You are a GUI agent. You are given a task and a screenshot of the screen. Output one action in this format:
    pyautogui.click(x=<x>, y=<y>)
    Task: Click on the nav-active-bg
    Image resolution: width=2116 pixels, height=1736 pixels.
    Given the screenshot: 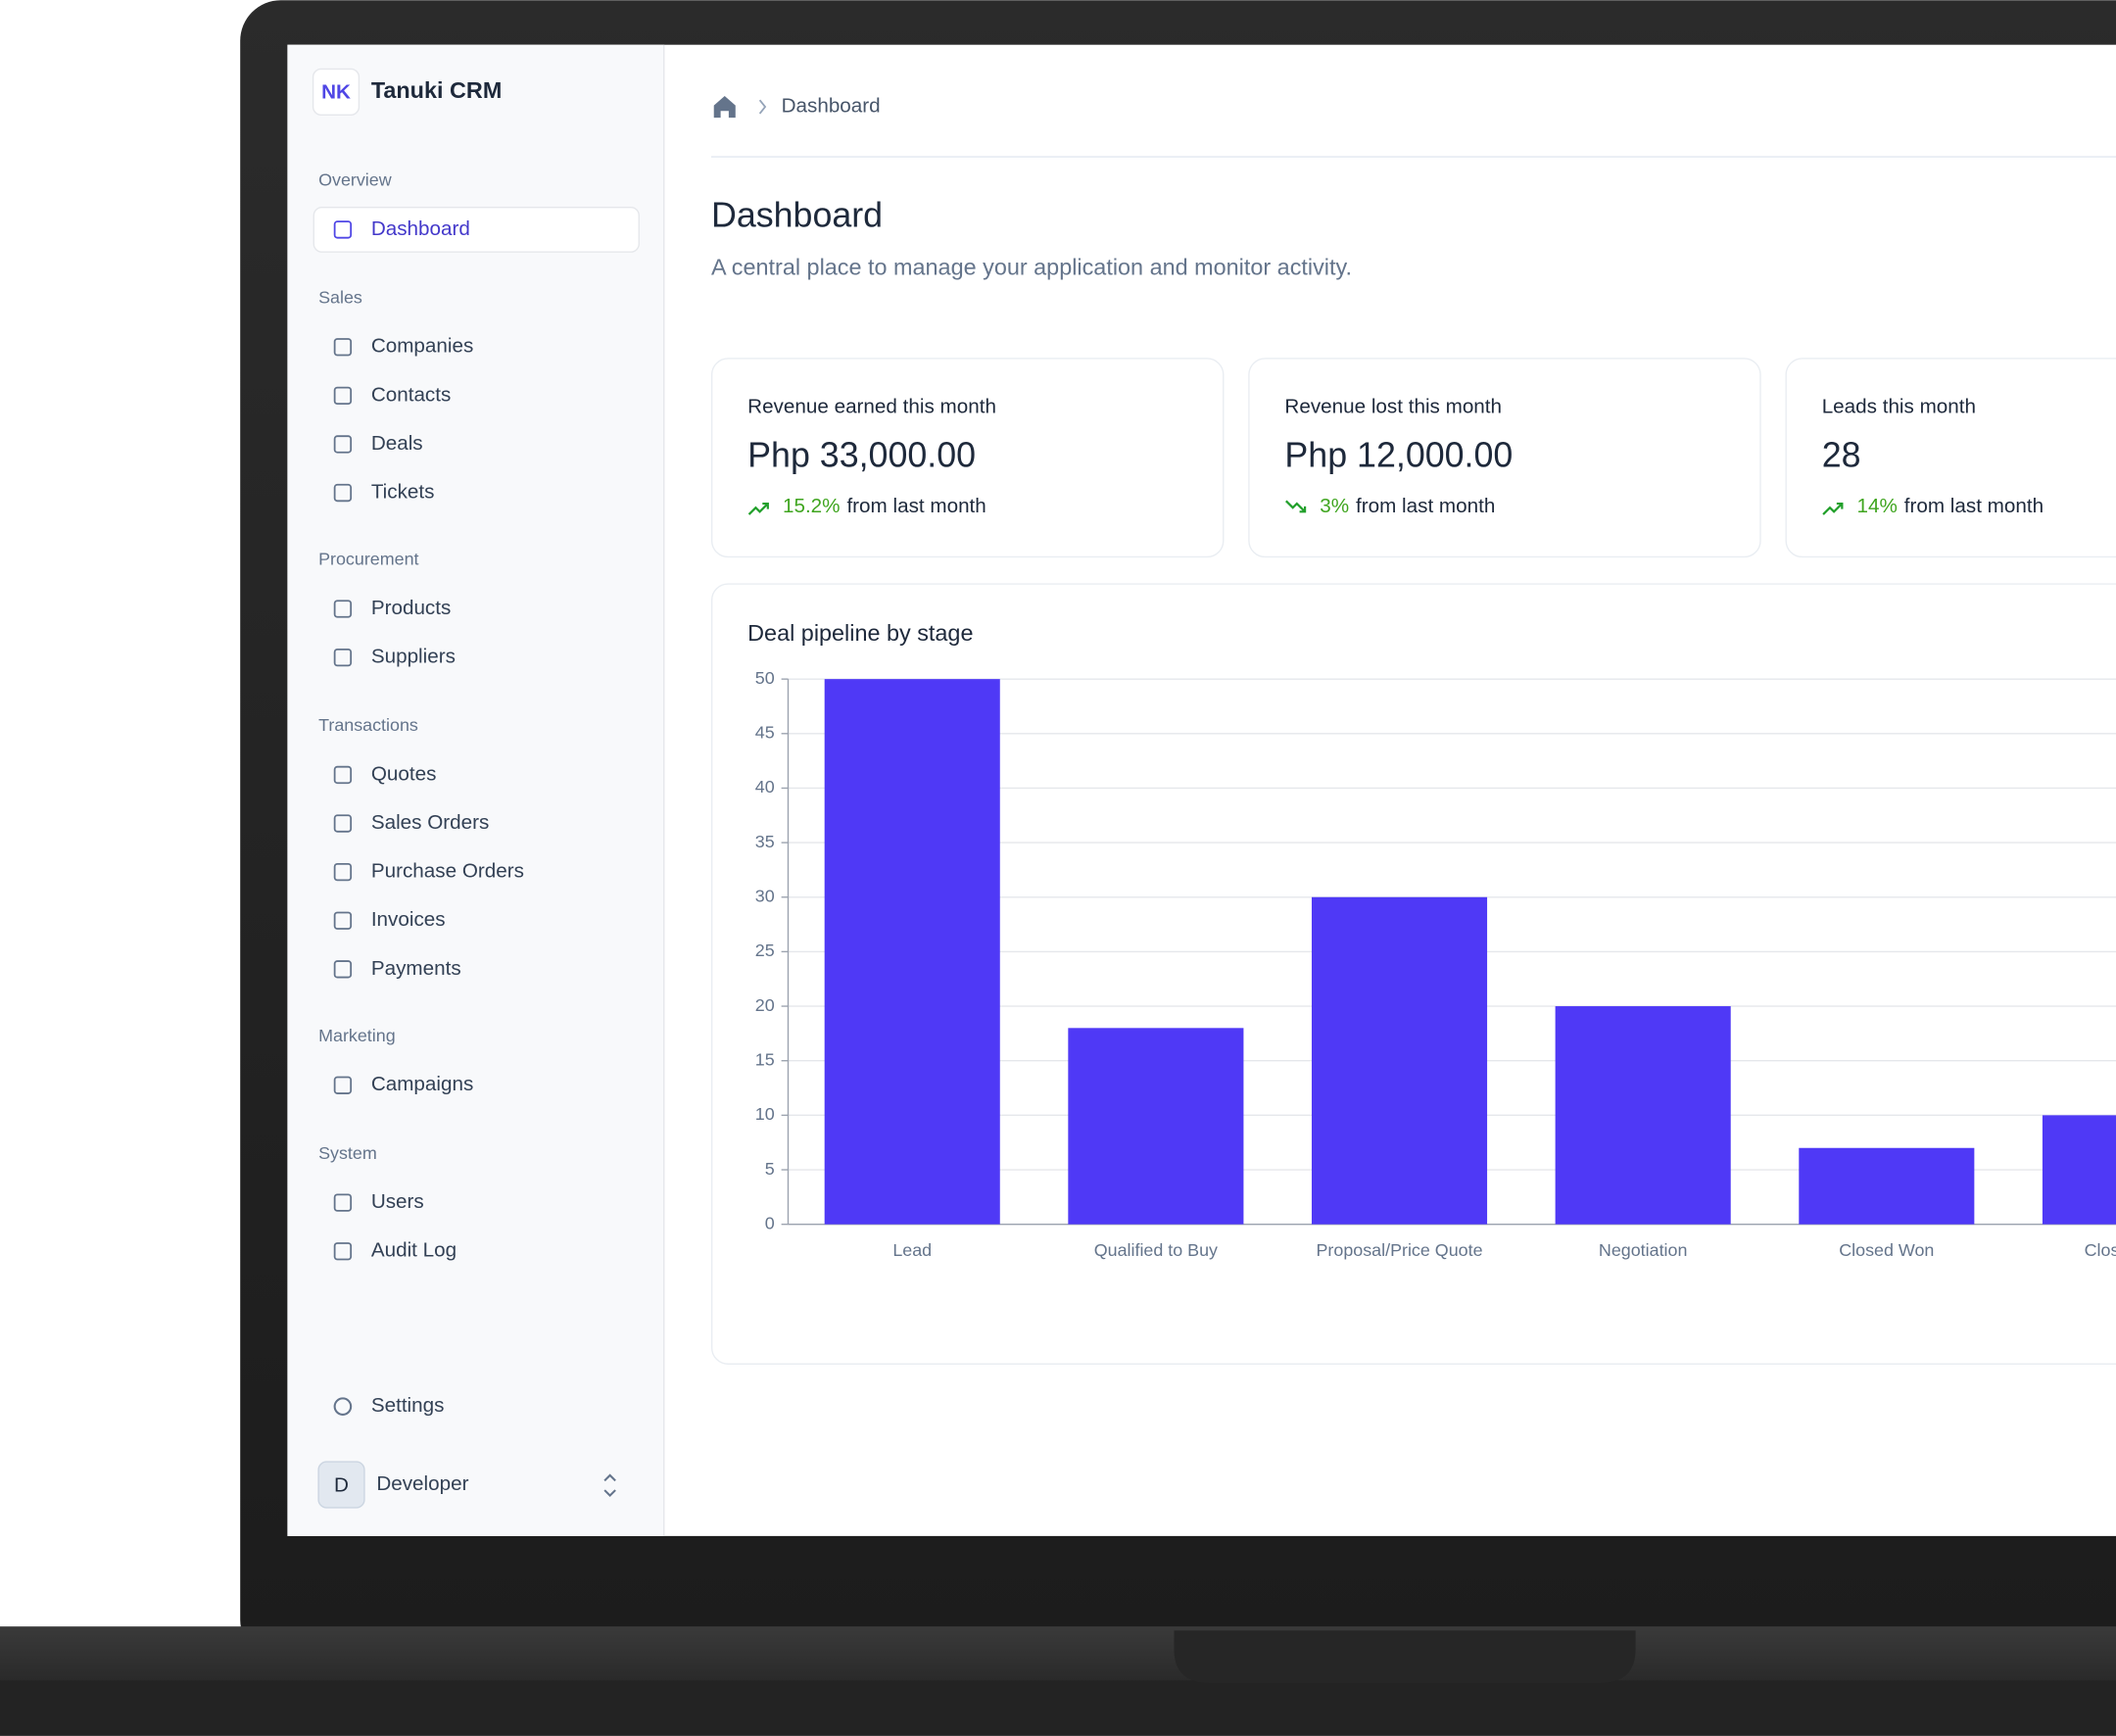 What is the action you would take?
    pyautogui.click(x=476, y=230)
    